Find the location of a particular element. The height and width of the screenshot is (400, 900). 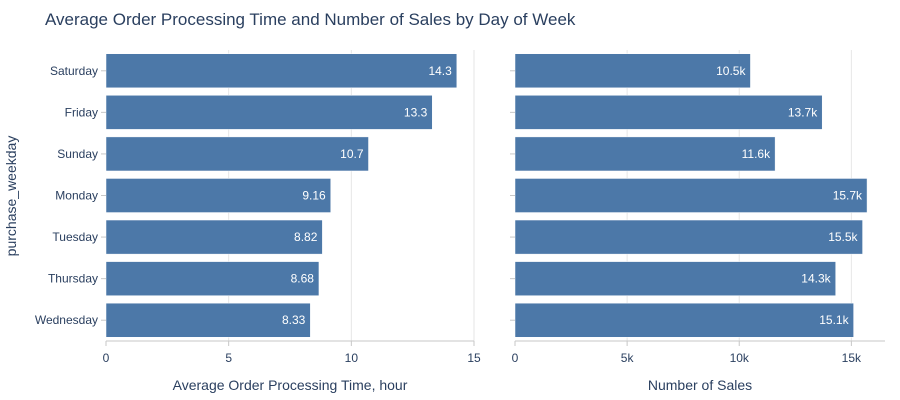

y-tick-label-thursday: Thursday is located at coordinates (73, 279).